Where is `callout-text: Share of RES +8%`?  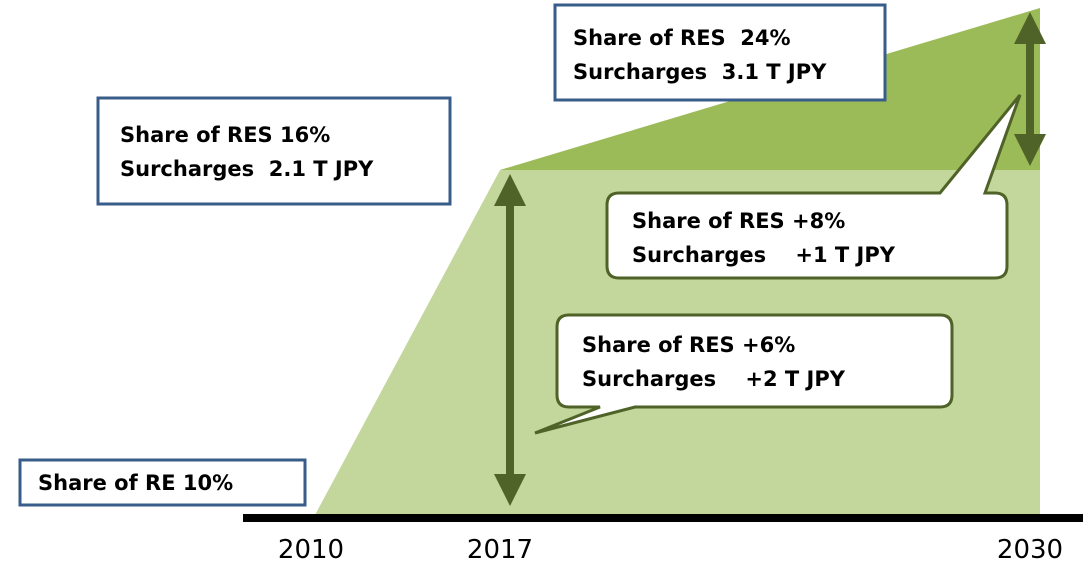 callout-text: Share of RES +8% is located at coordinates (738, 221).